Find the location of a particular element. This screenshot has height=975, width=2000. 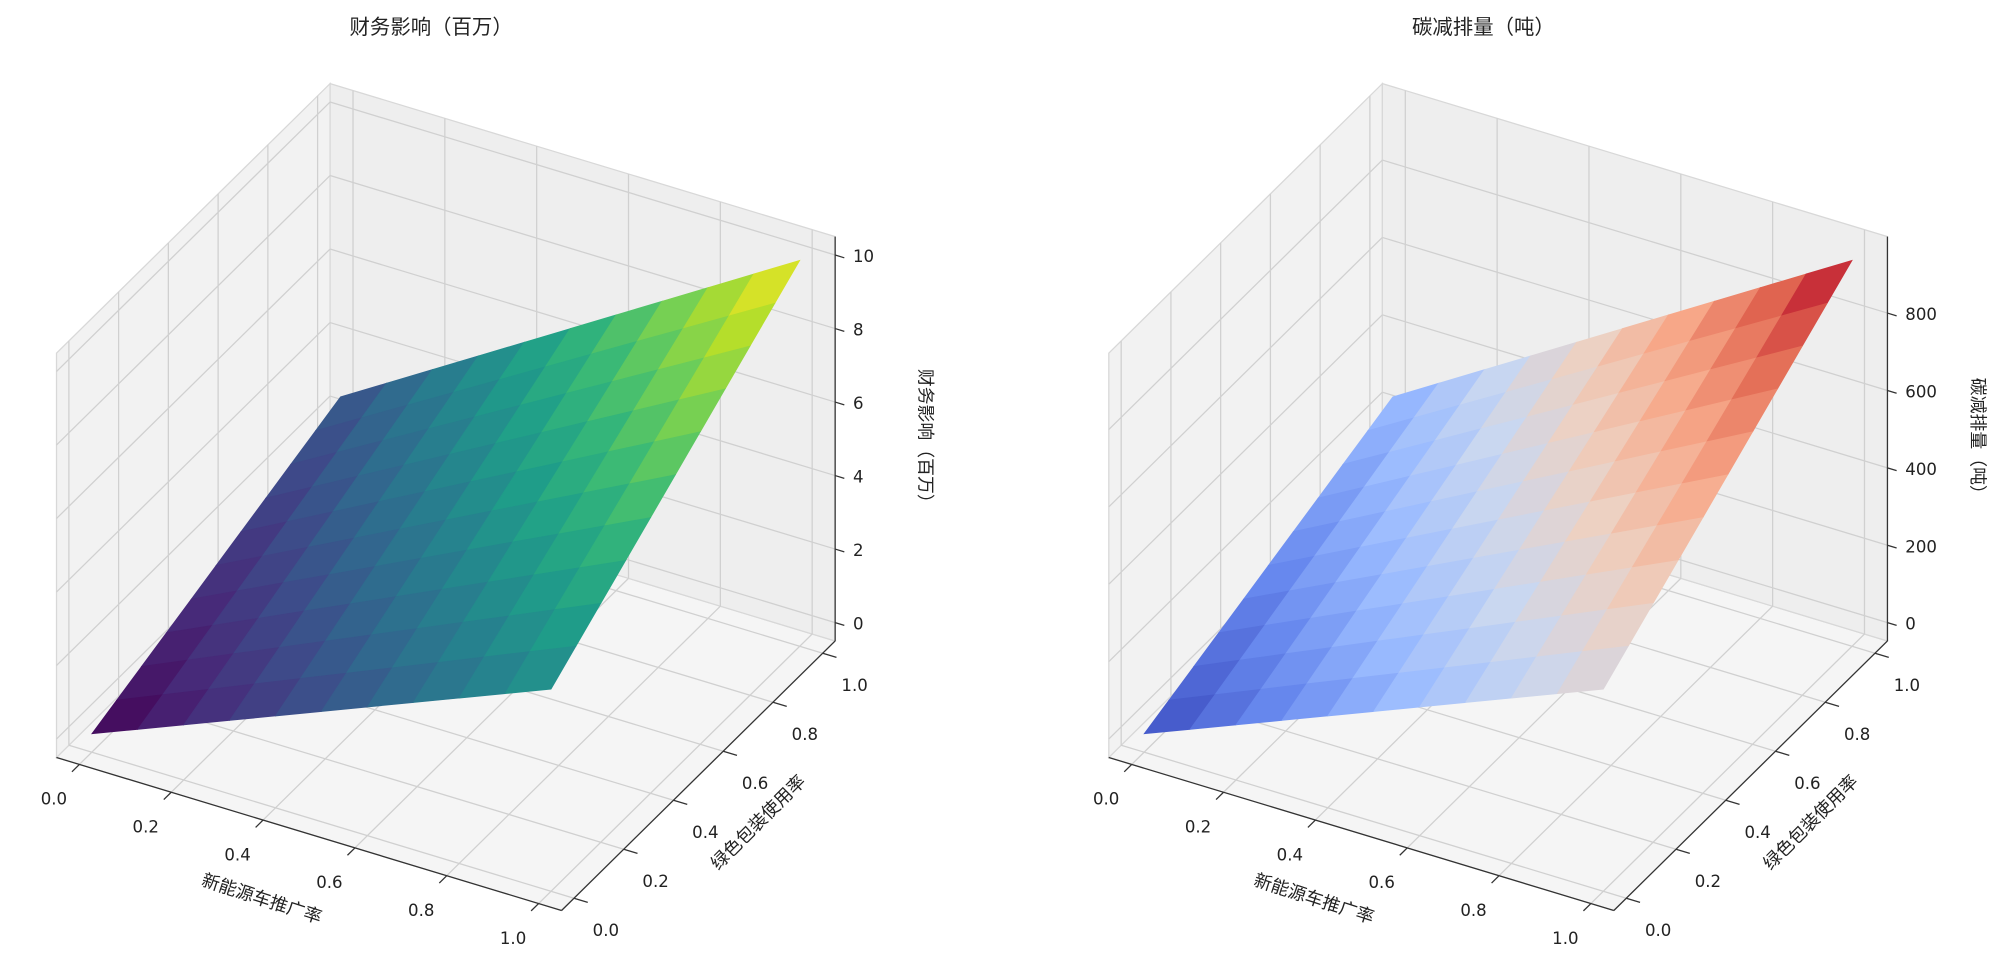

chart-title: 碳减排量（吨） is located at coordinates (1483, 27).